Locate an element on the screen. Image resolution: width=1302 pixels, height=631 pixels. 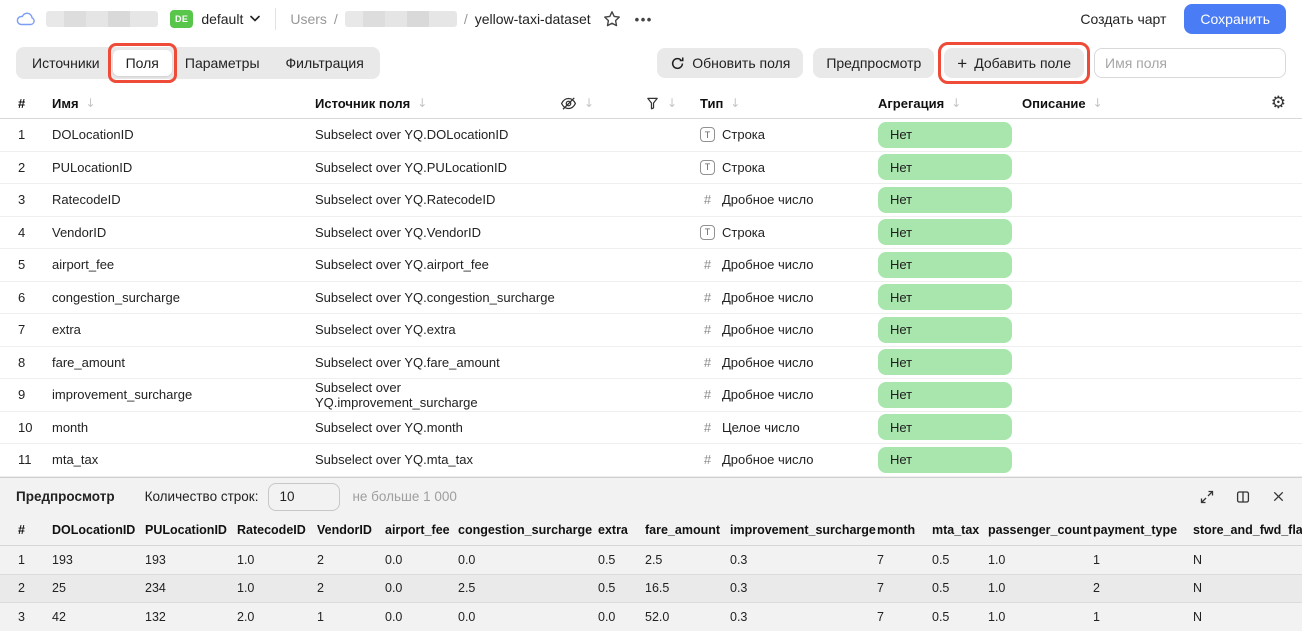
table-settings-gear-icon: ⚙ is located at coordinates (1278, 103).